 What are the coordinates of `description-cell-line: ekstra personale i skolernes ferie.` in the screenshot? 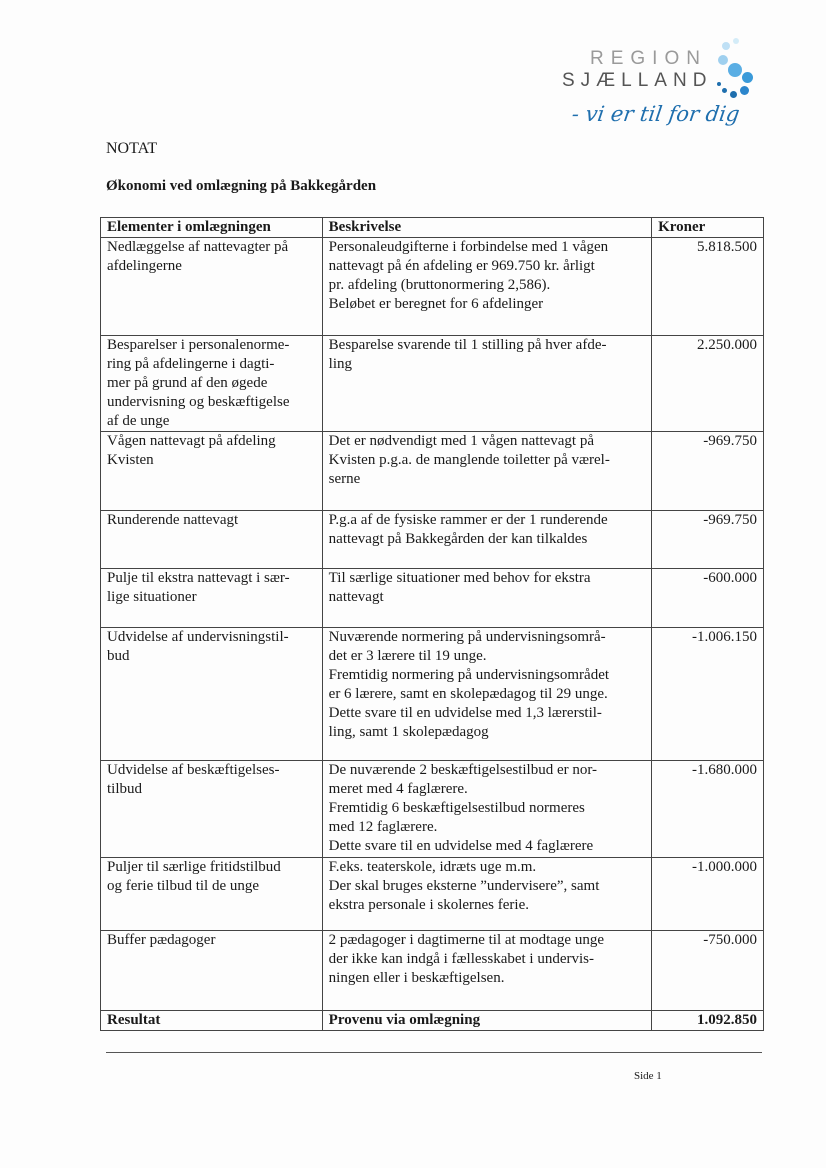 It's located at (428, 905).